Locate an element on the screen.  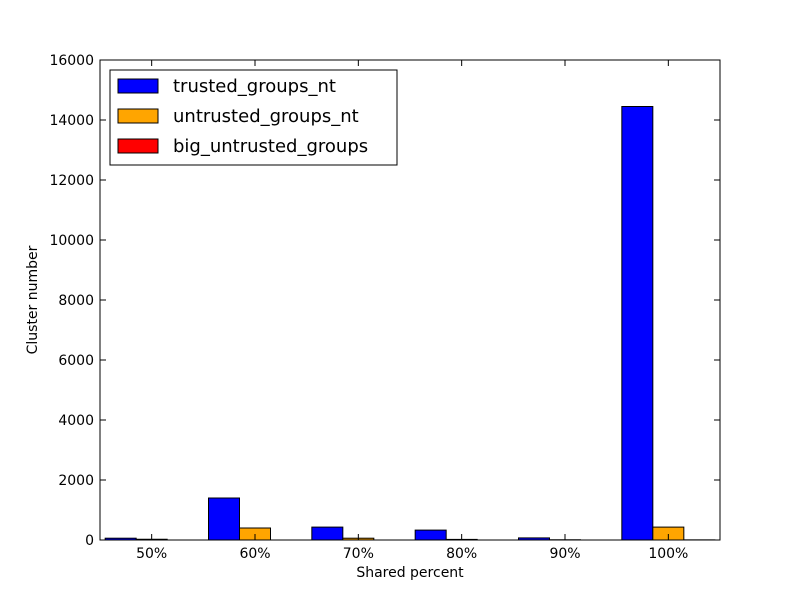
y-axis-label: Cluster number is located at coordinates (33, 299).